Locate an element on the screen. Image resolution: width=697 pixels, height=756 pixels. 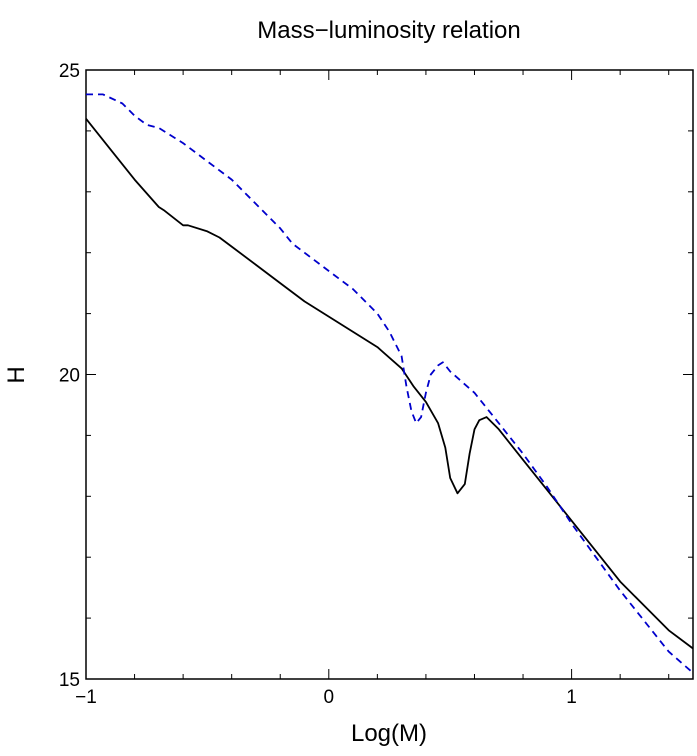
y-tick-label: 15 is located at coordinates (69, 680).